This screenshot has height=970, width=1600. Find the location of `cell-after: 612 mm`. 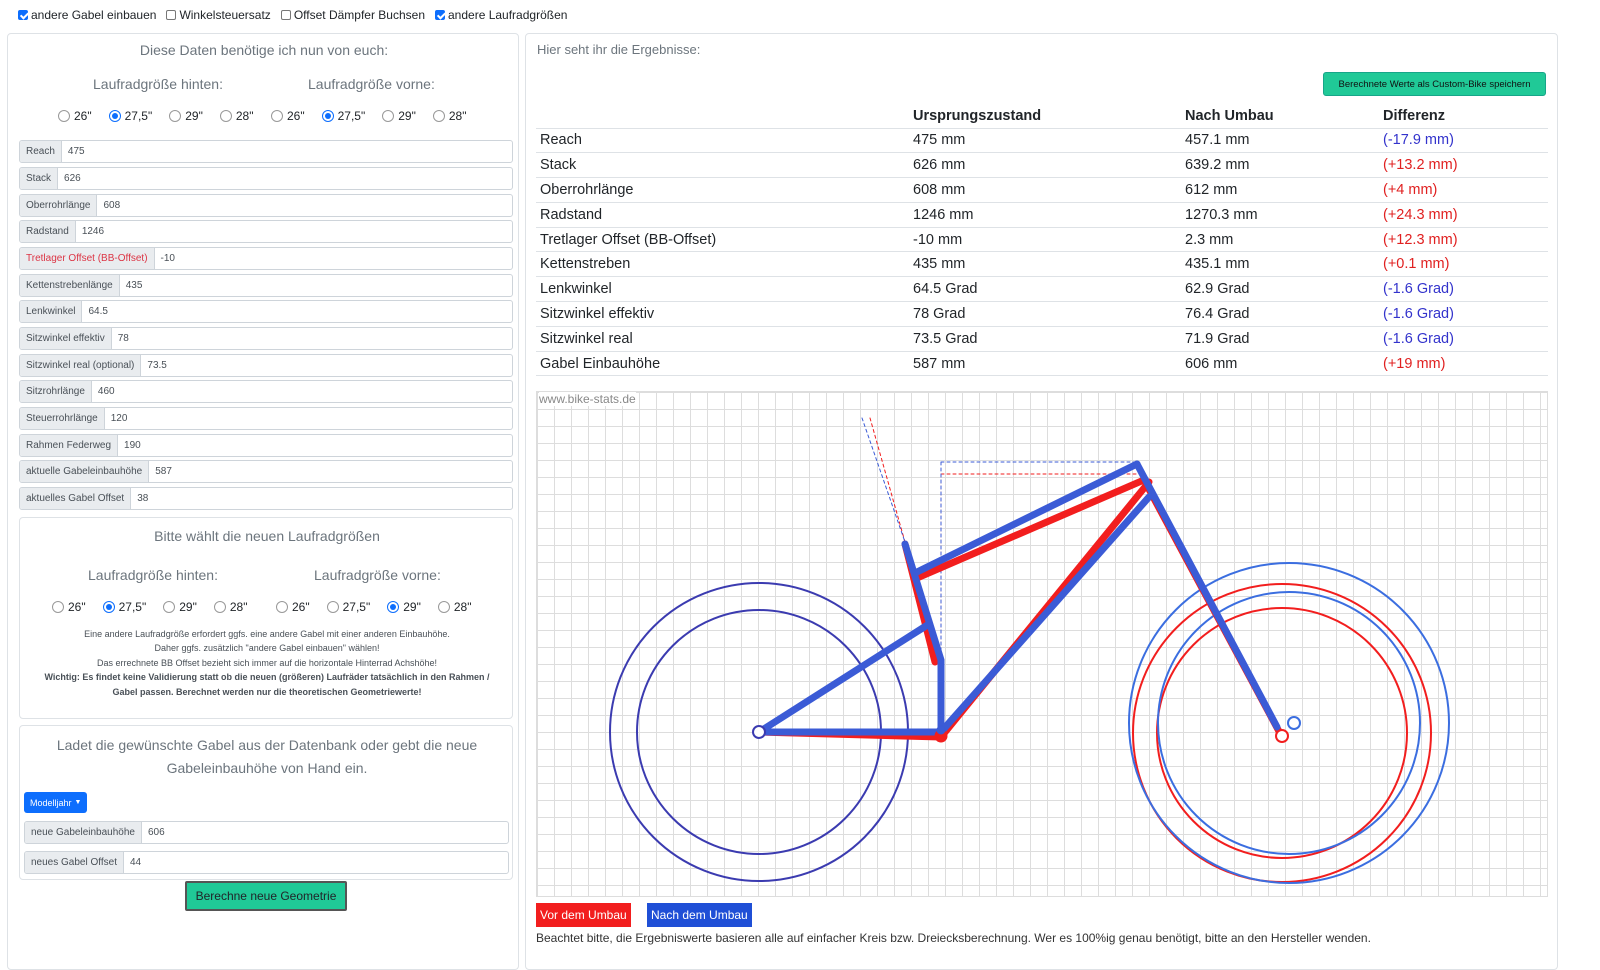

cell-after: 612 mm is located at coordinates (1280, 190).